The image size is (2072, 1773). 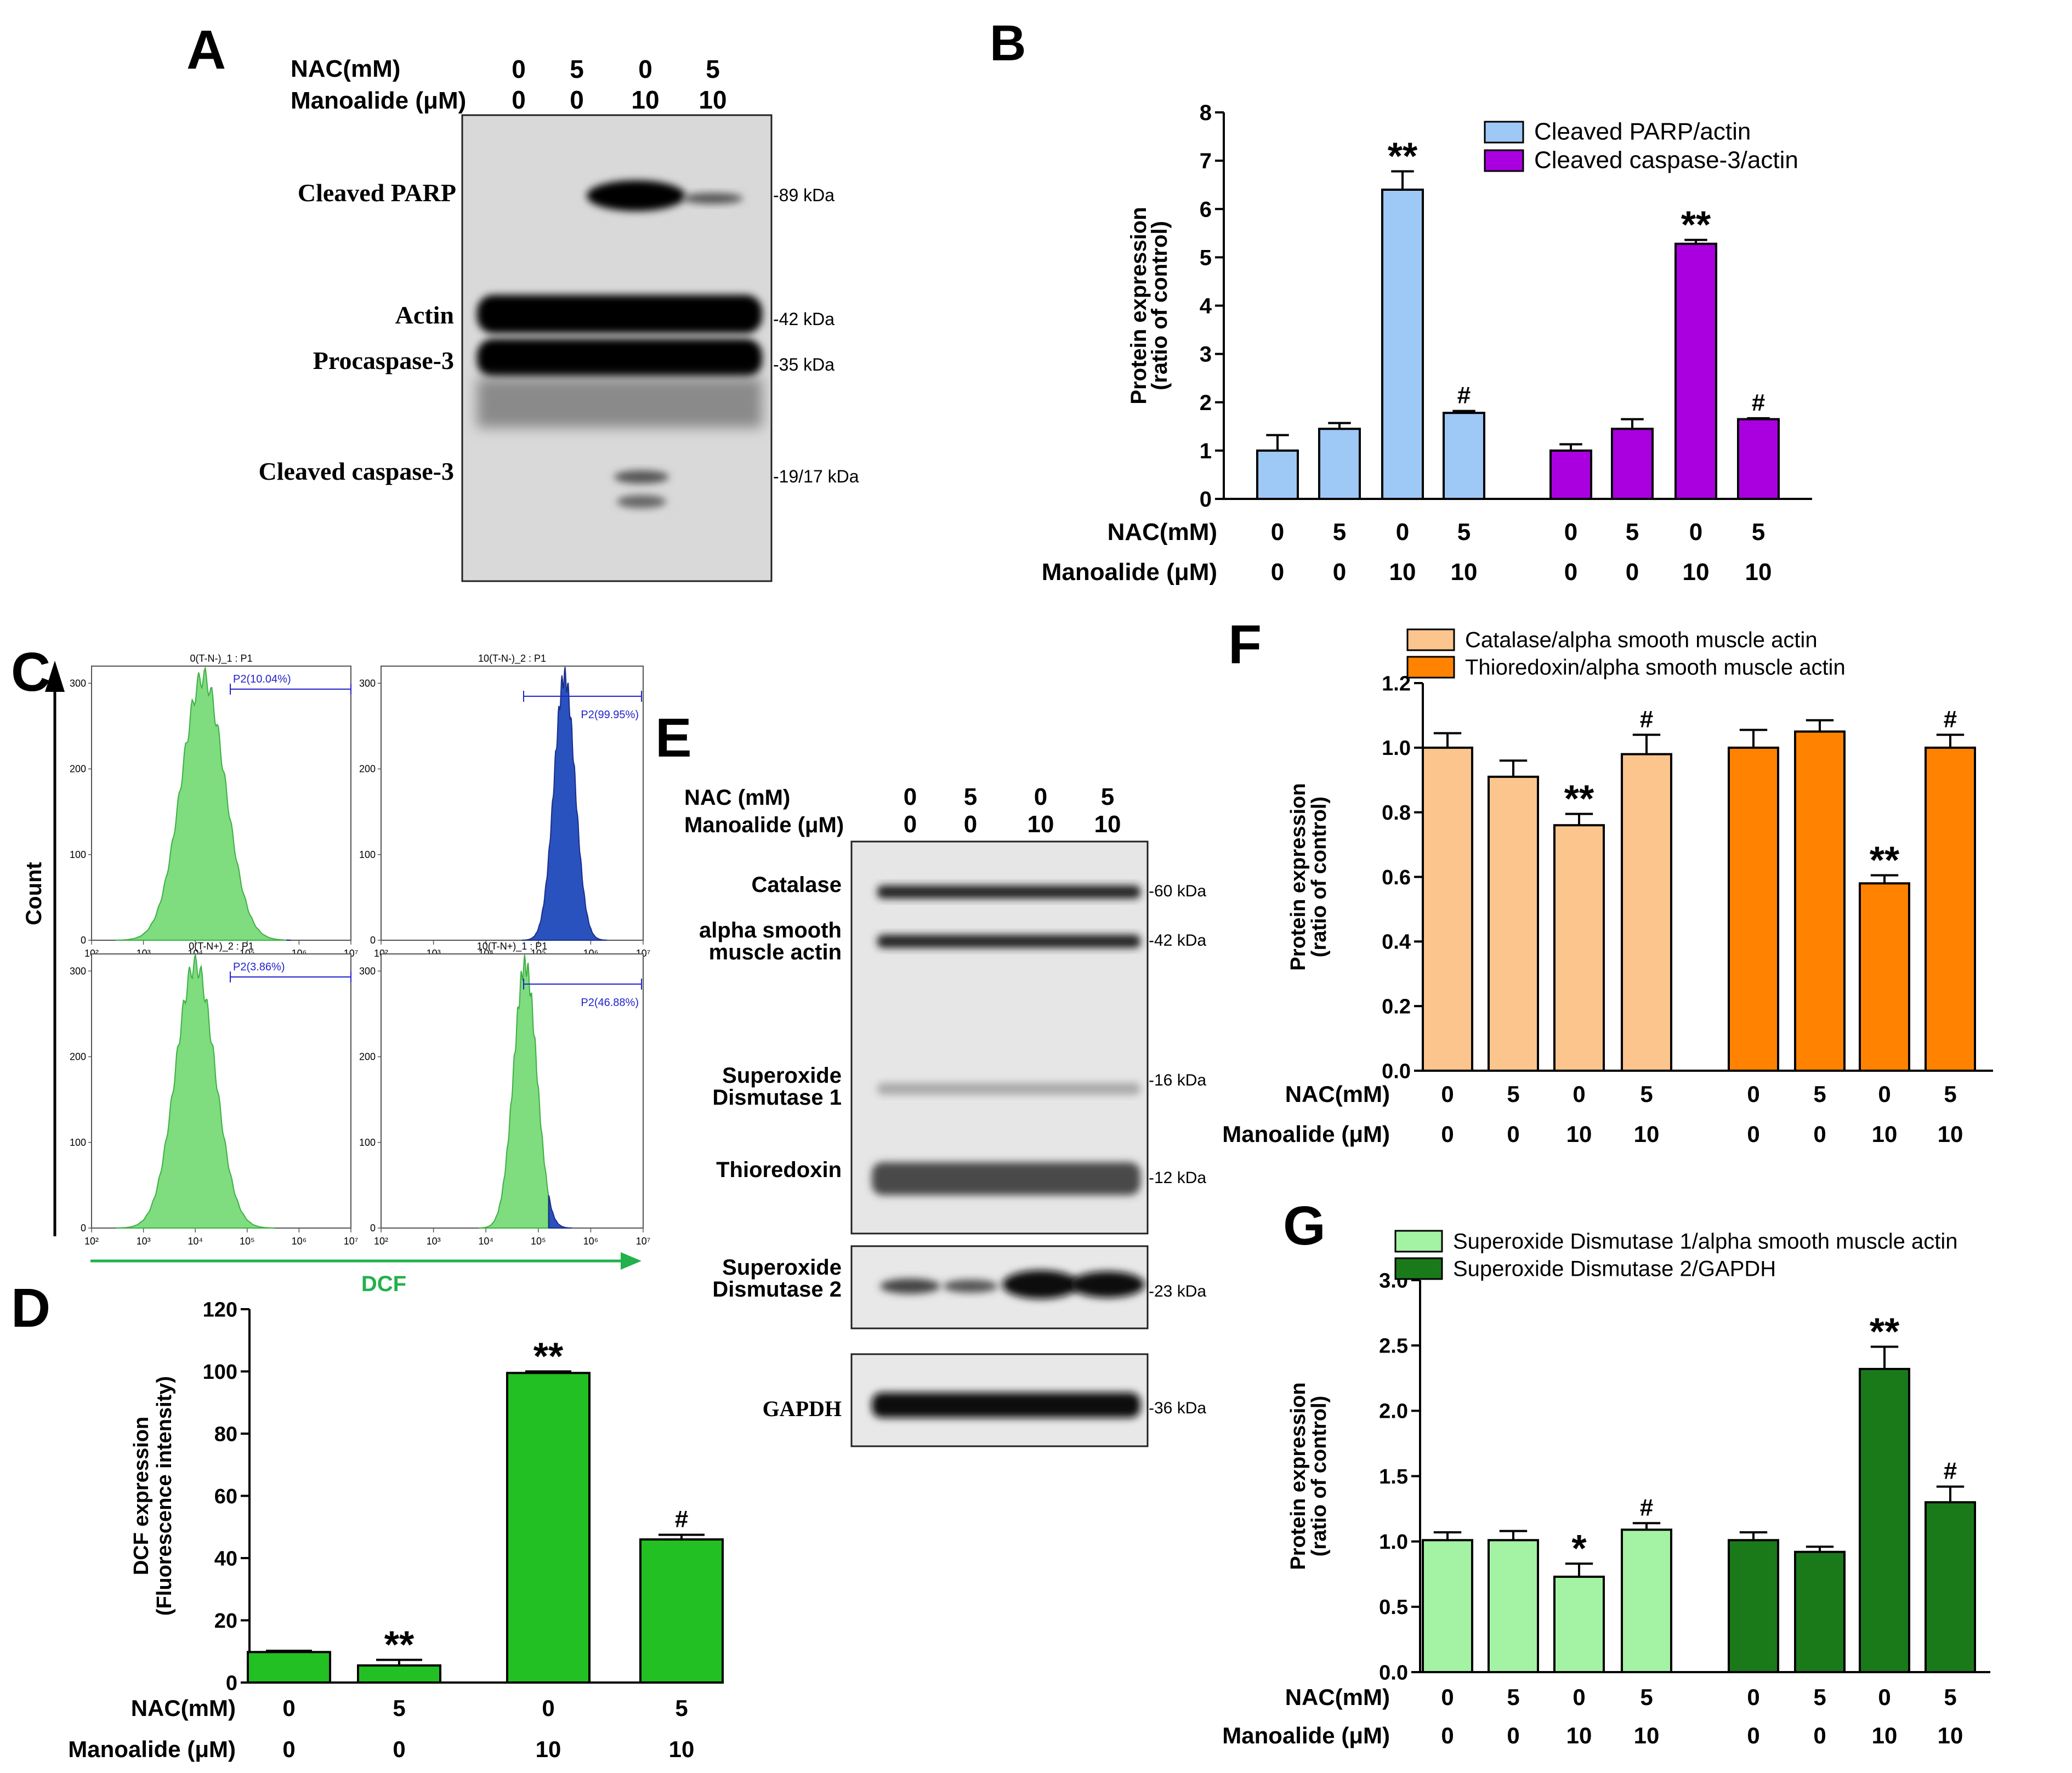 What do you see at coordinates (1206, 161) in the screenshot?
I see `y-tick-label: 7` at bounding box center [1206, 161].